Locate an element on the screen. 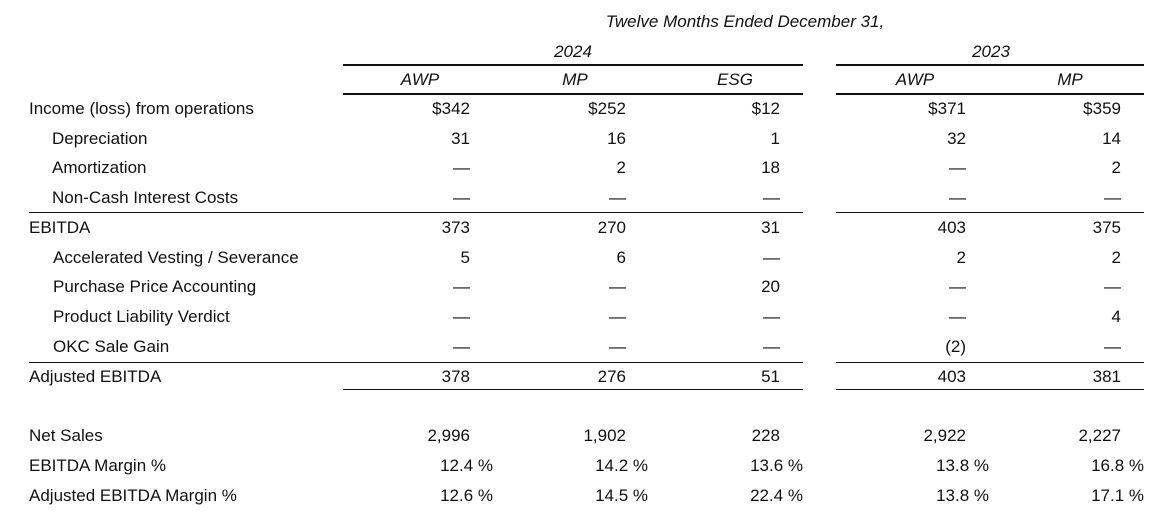 The image size is (1173, 517). col-header-awp-2024: AWP is located at coordinates (420, 79).